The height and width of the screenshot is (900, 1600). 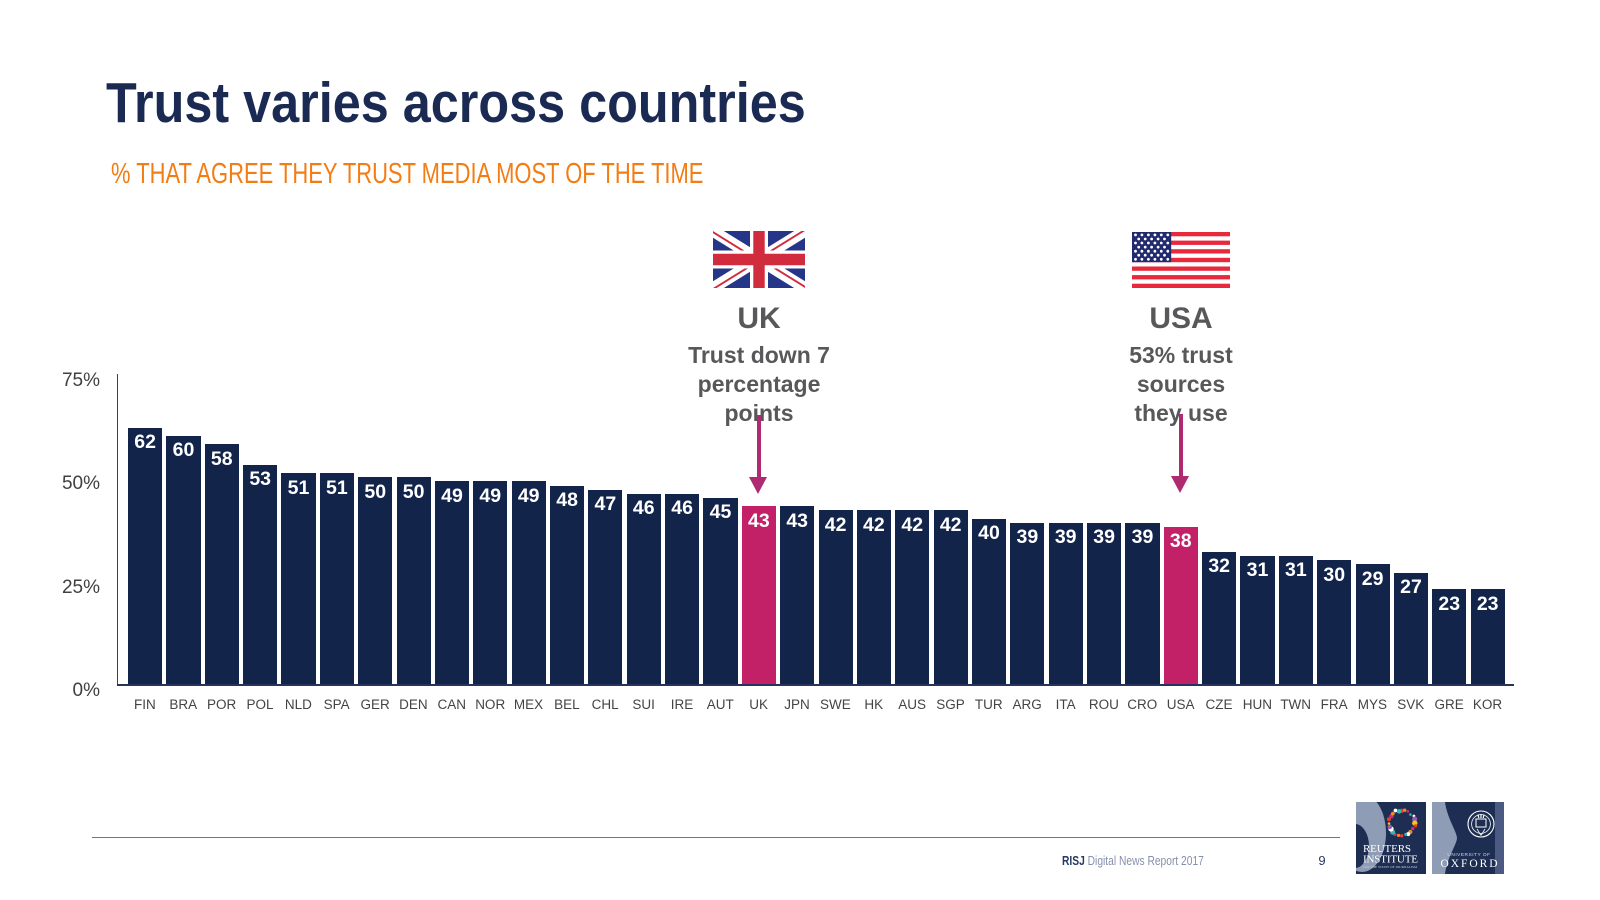 What do you see at coordinates (1469, 864) in the screenshot?
I see `svg-text: OXFORD` at bounding box center [1469, 864].